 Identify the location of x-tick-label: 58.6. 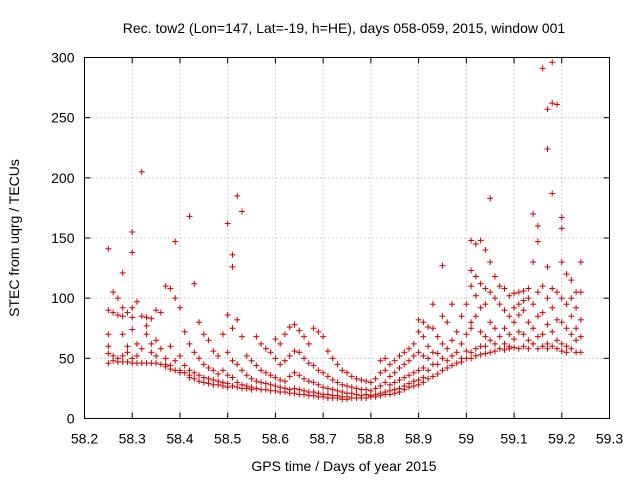
(275, 439).